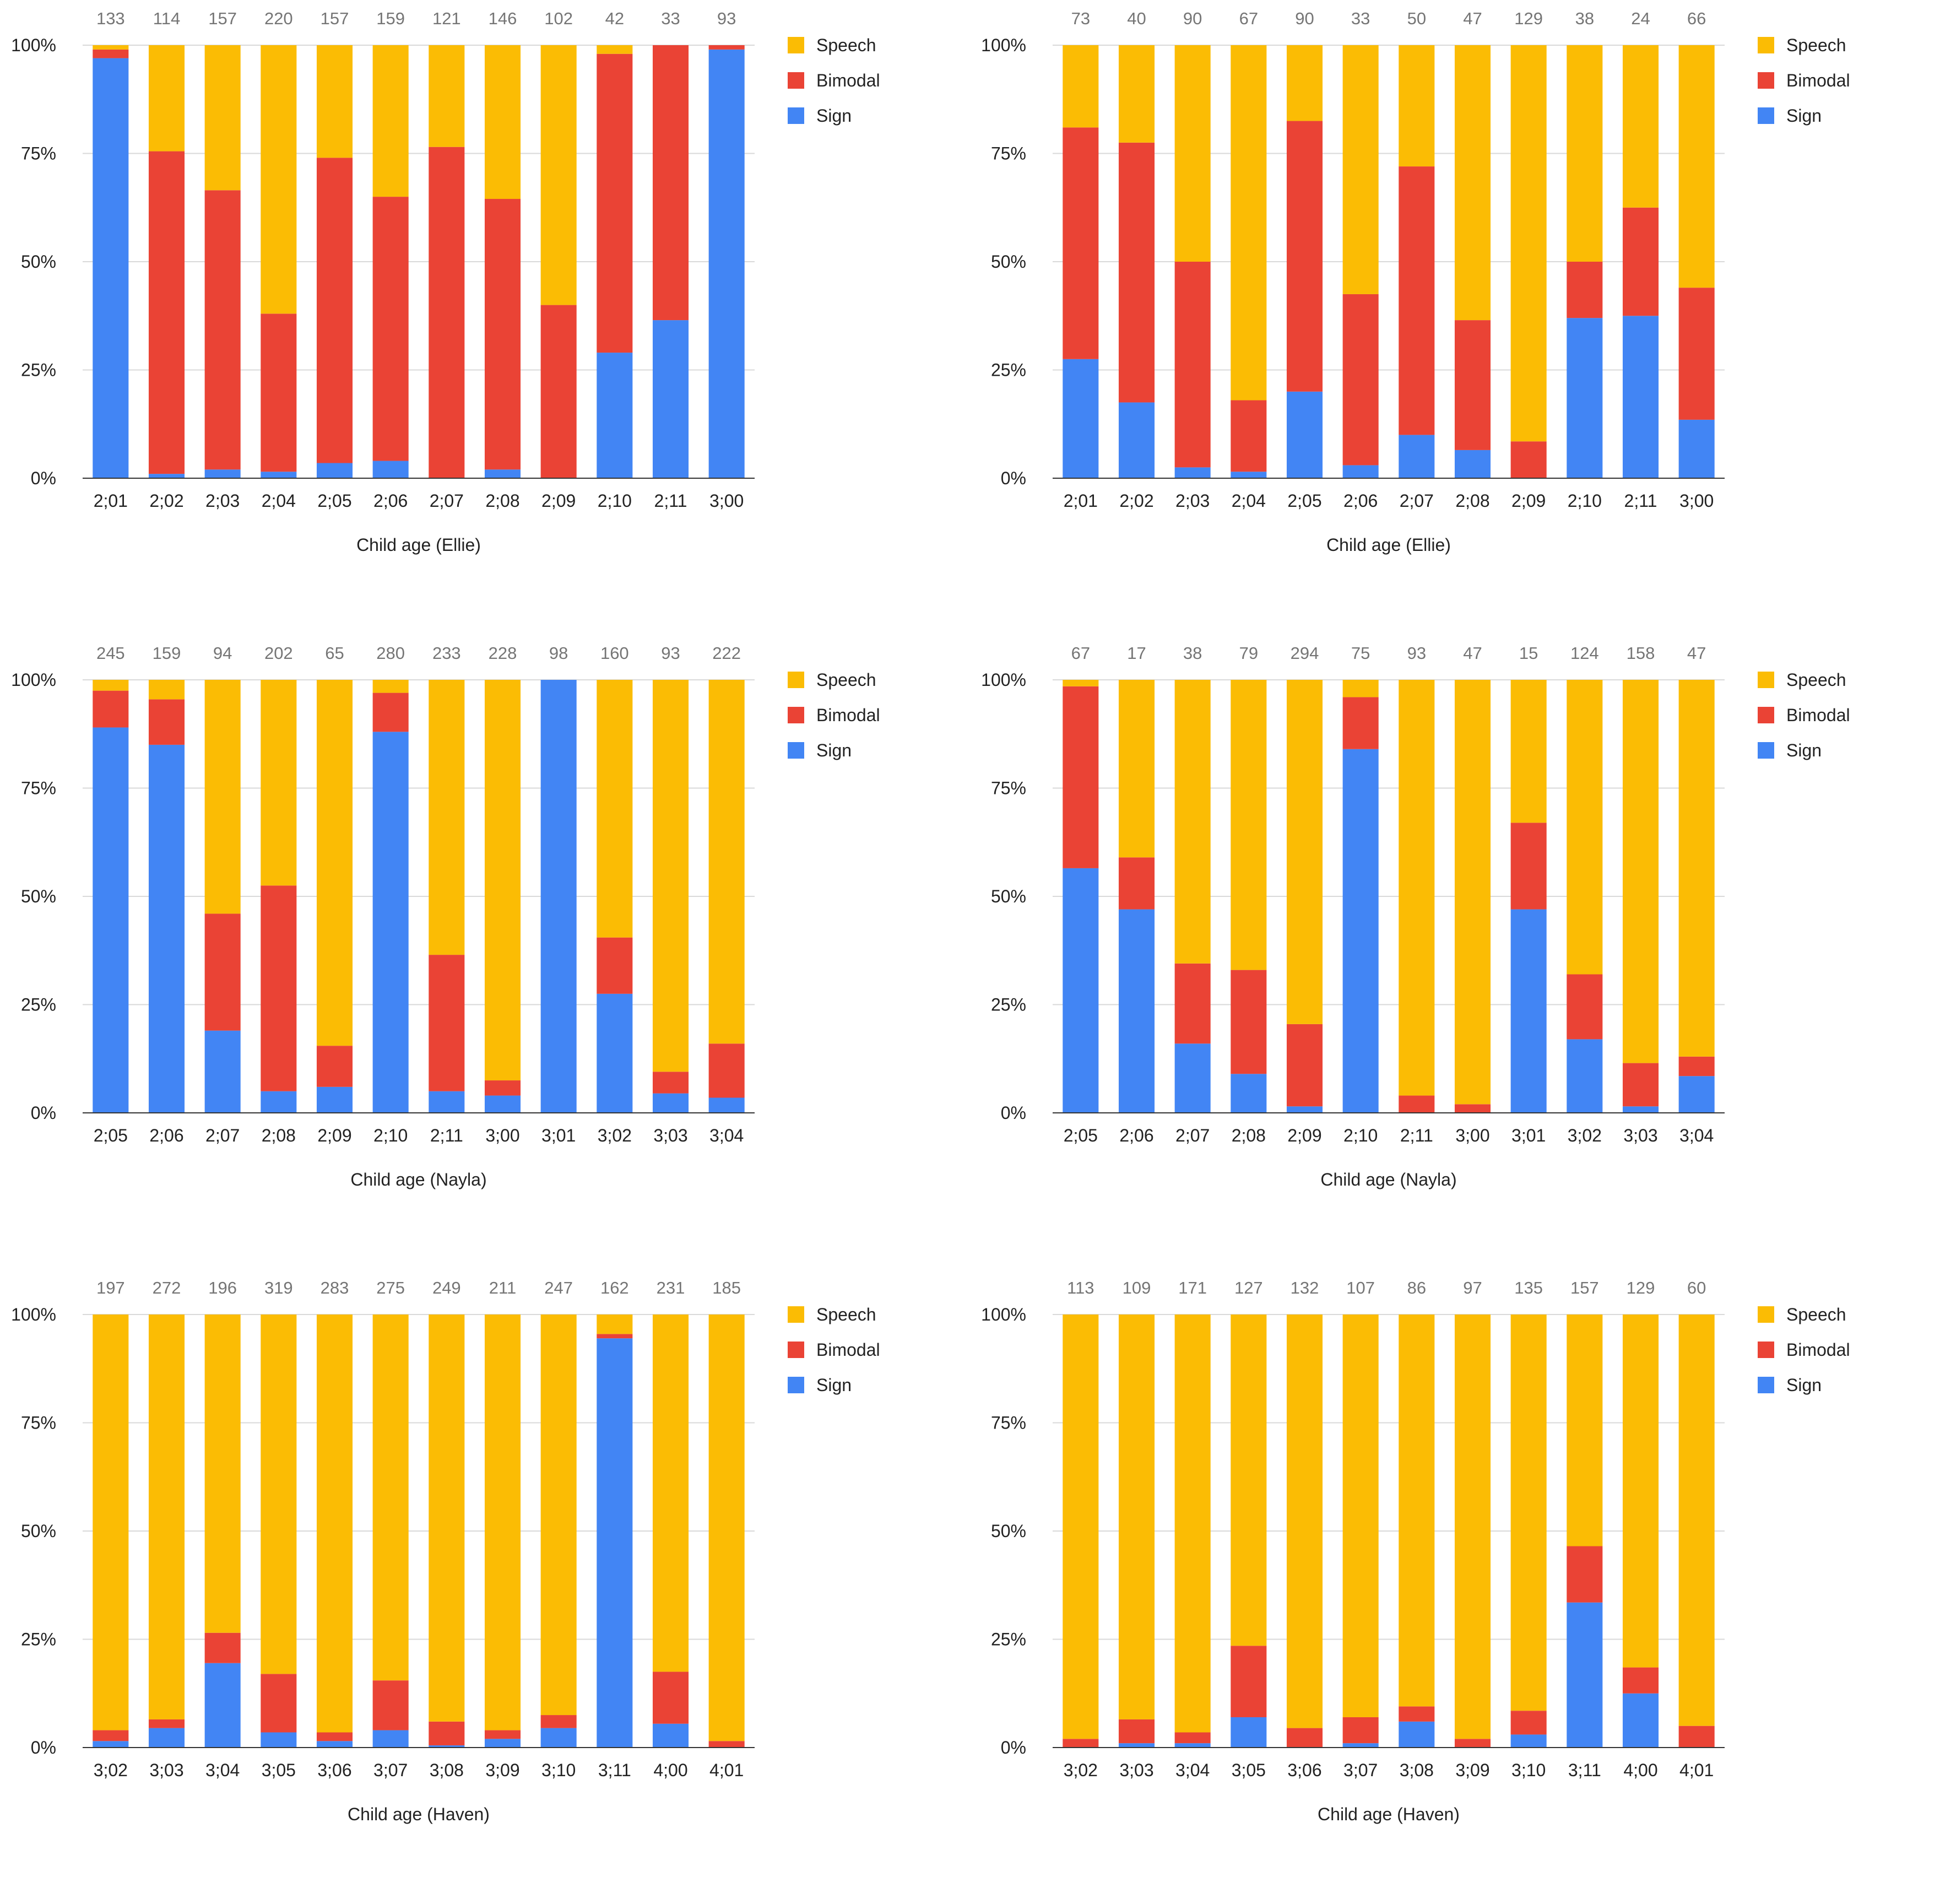 The height and width of the screenshot is (1904, 1940). I want to click on bar-count-label: 73, so click(1080, 18).